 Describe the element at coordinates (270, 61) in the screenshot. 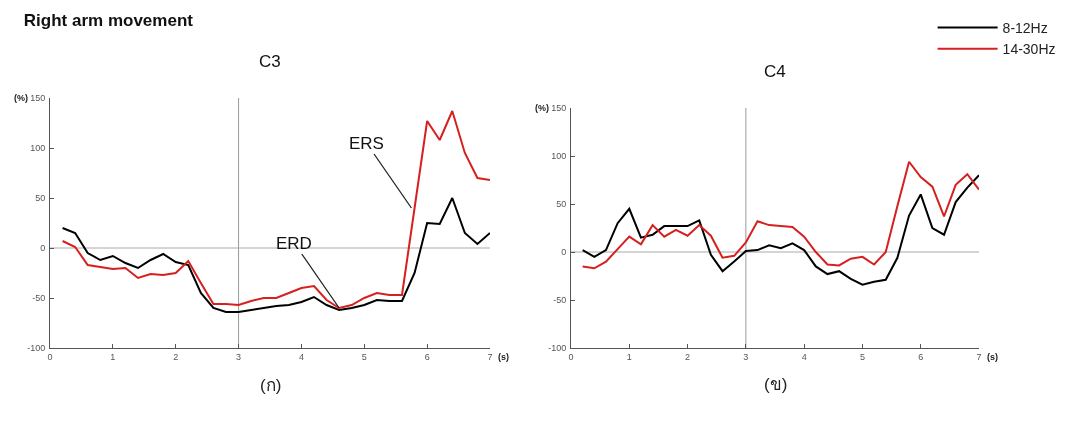

I see `chart-subtitle: C3` at that location.